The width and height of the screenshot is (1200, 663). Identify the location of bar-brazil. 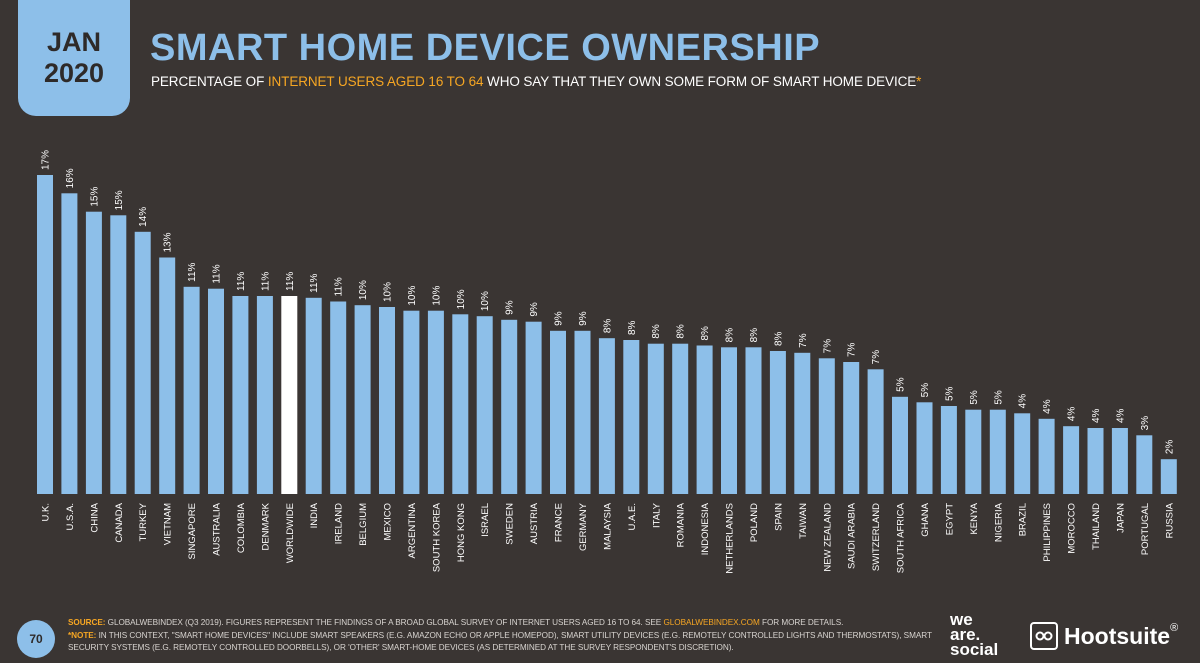
(1022, 453).